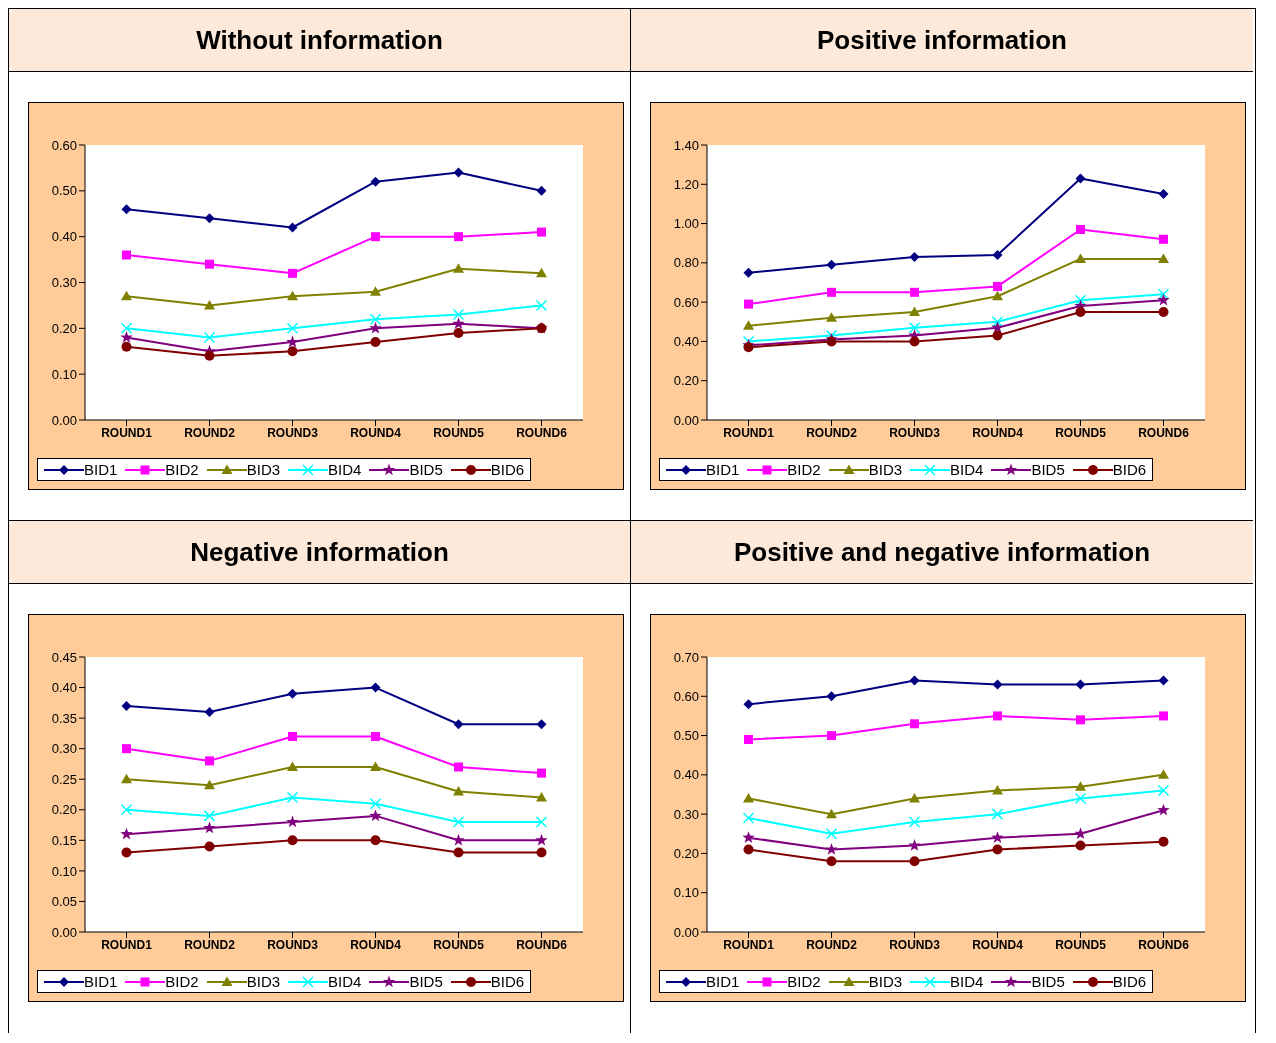 The height and width of the screenshot is (1043, 1276). I want to click on x-tick-label: ROUND5, so click(1081, 432).